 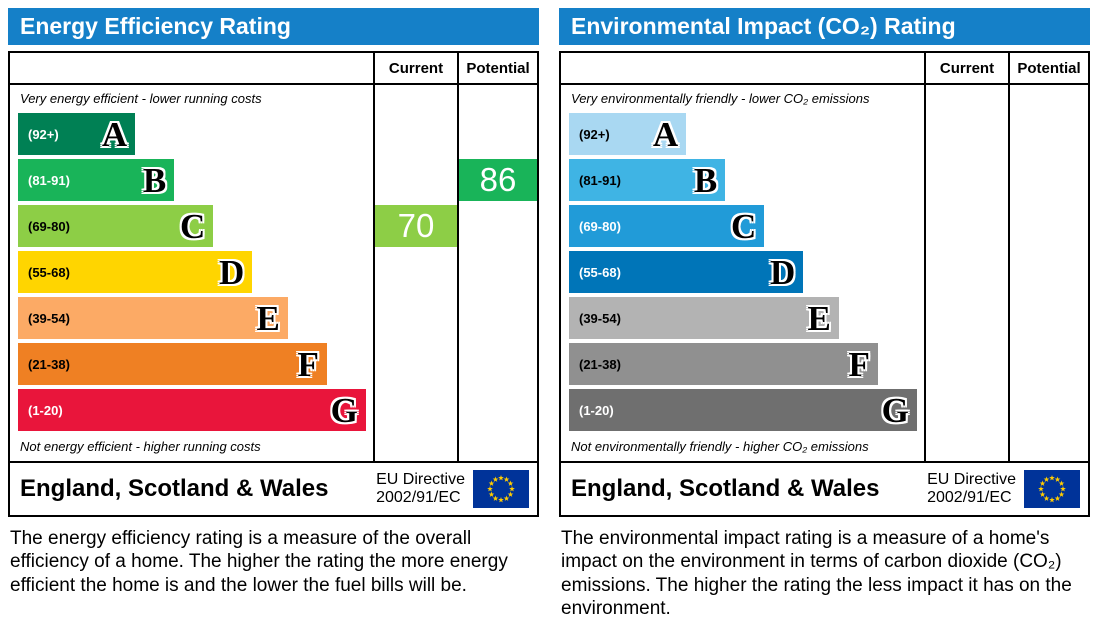 I want to click on potential-rating-value: 86, so click(x=498, y=180).